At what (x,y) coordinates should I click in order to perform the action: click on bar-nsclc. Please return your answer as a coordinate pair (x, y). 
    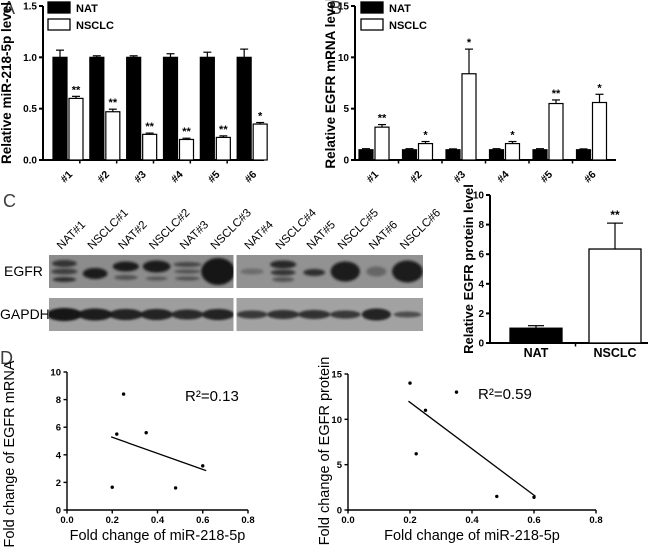
    Looking at the image, I should click on (615, 296).